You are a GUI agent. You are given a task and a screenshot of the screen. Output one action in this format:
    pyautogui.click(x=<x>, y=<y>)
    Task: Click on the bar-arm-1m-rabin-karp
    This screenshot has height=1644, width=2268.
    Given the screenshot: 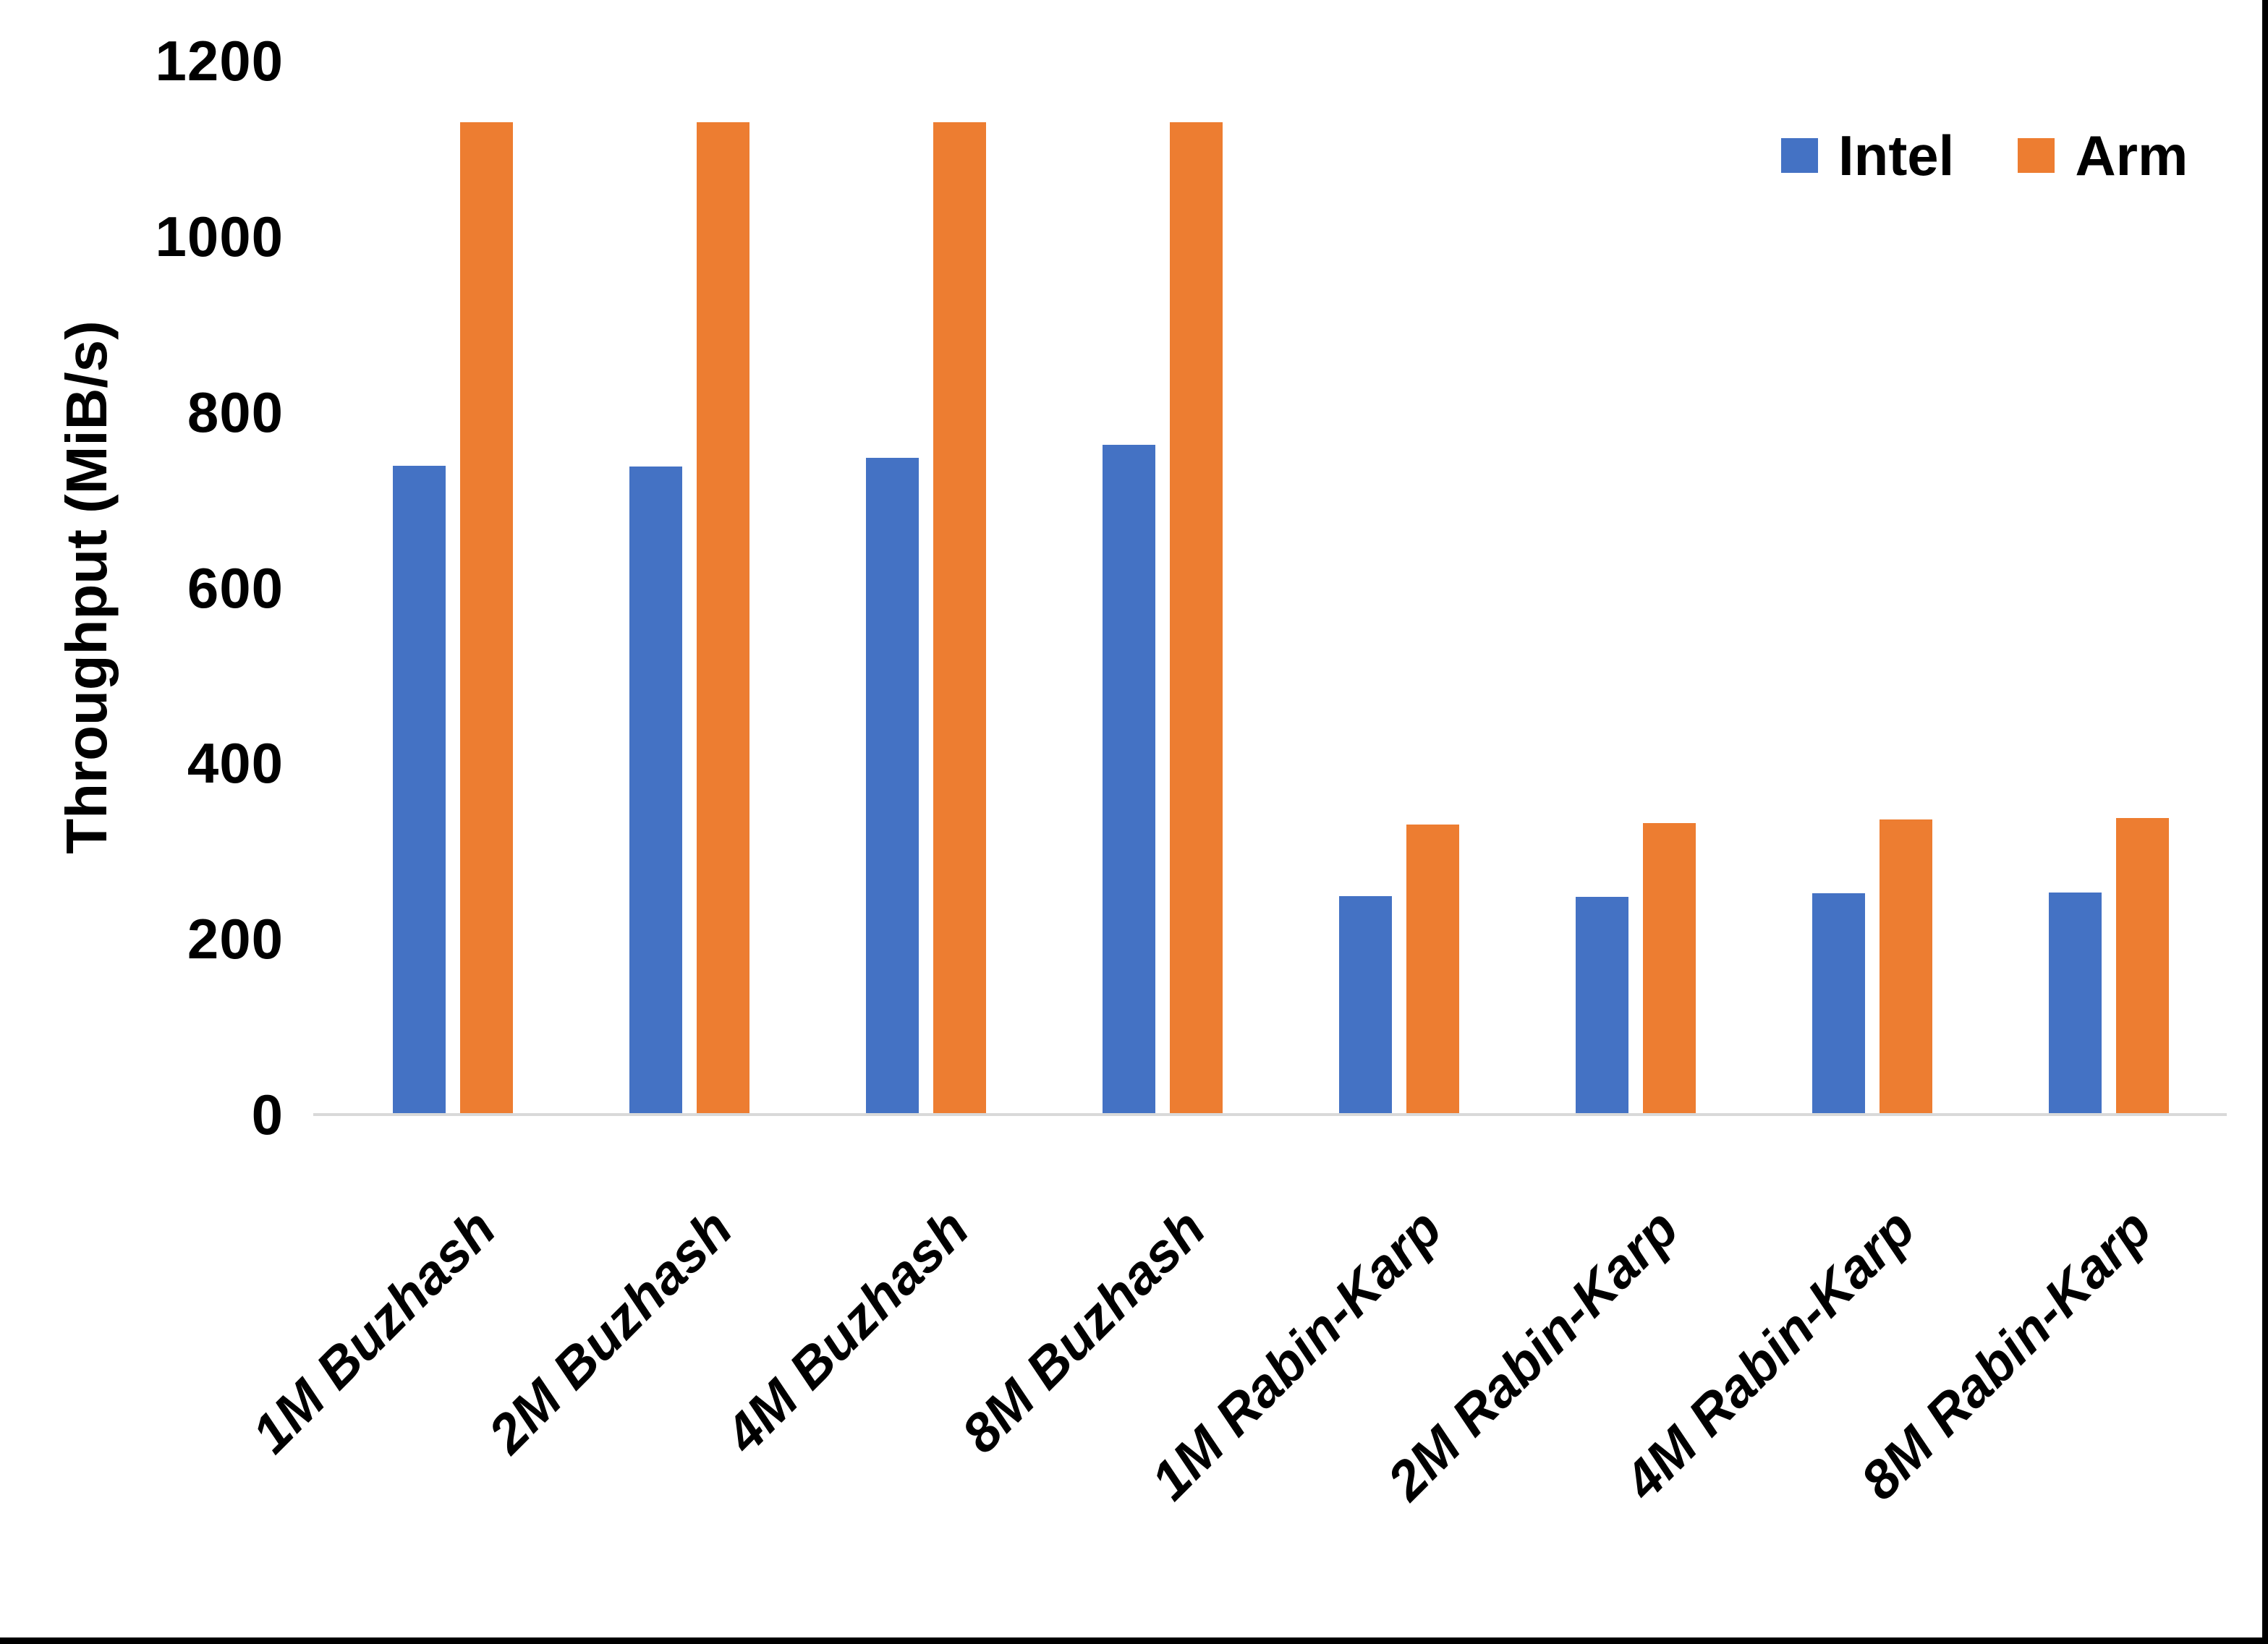 What is the action you would take?
    pyautogui.click(x=1432, y=970)
    